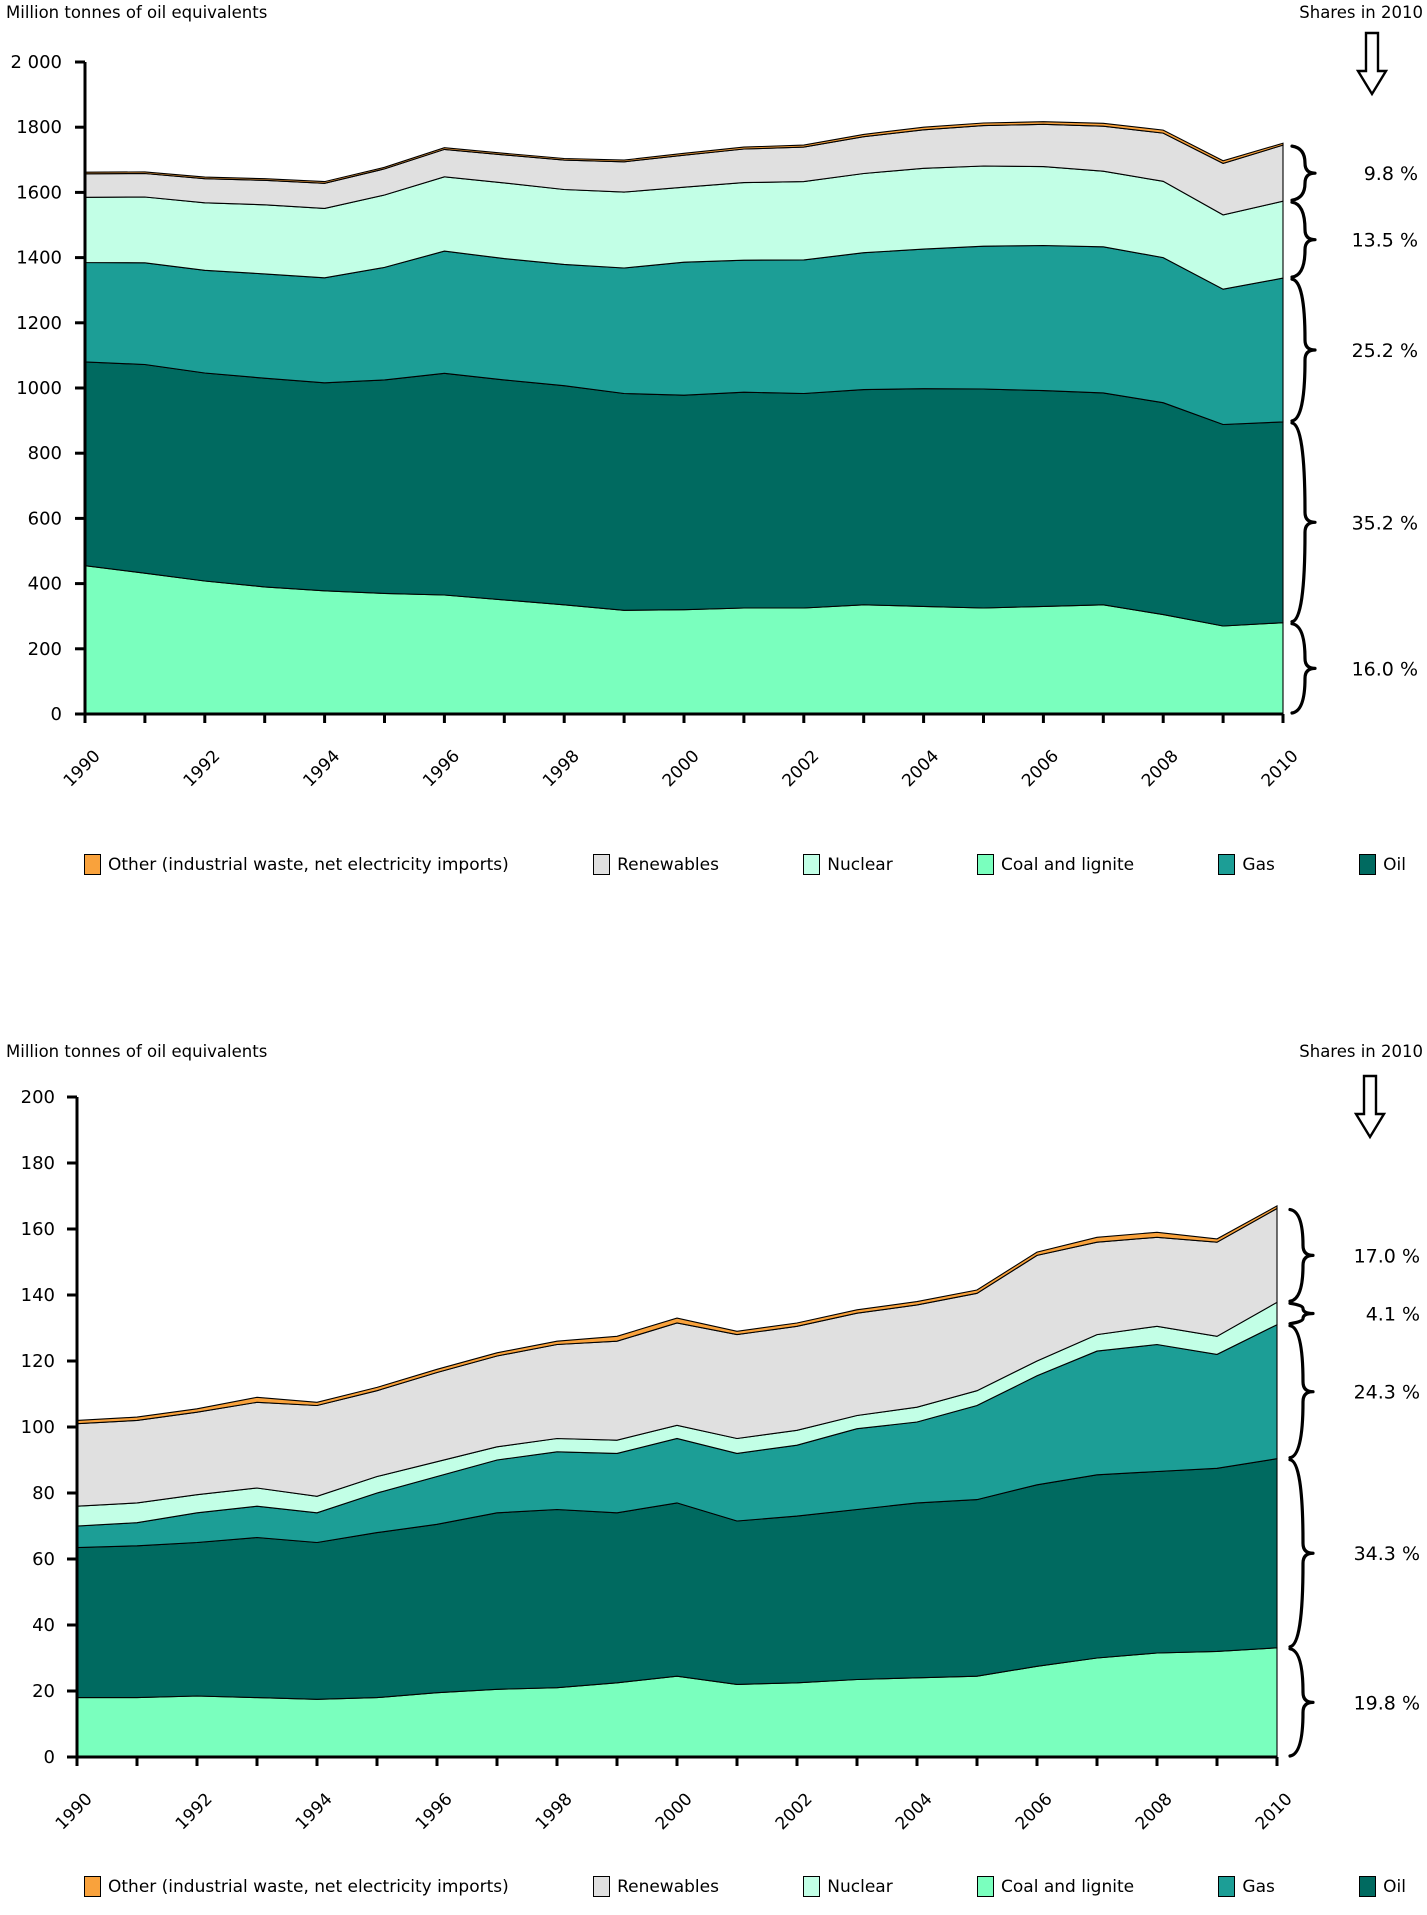 The width and height of the screenshot is (1427, 1915). What do you see at coordinates (1393, 1314) in the screenshot?
I see `share-label-nuclear: 4.1 %` at bounding box center [1393, 1314].